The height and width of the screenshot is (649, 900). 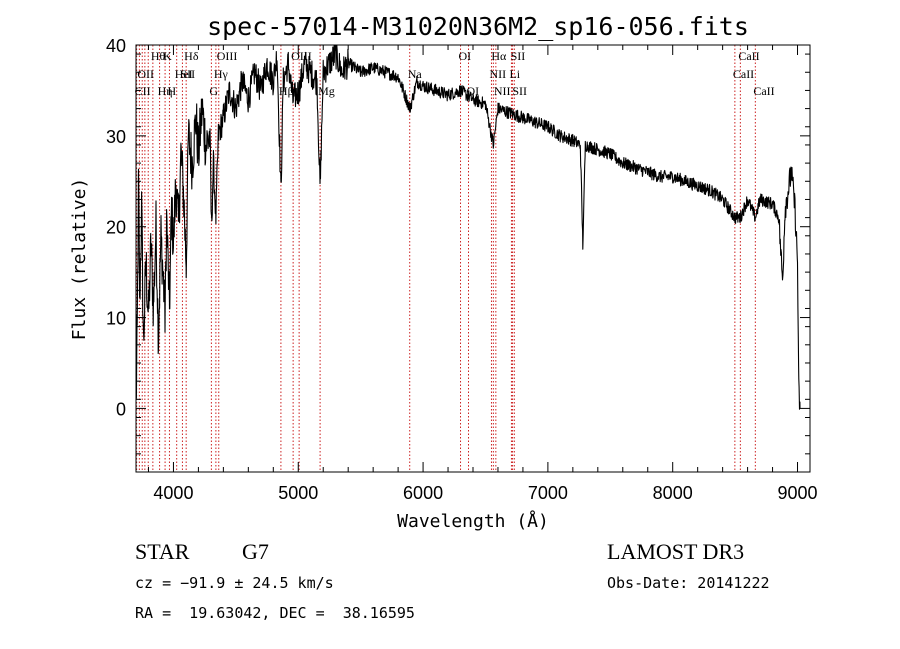 What do you see at coordinates (298, 493) in the screenshot?
I see `x-tick-label: 5000` at bounding box center [298, 493].